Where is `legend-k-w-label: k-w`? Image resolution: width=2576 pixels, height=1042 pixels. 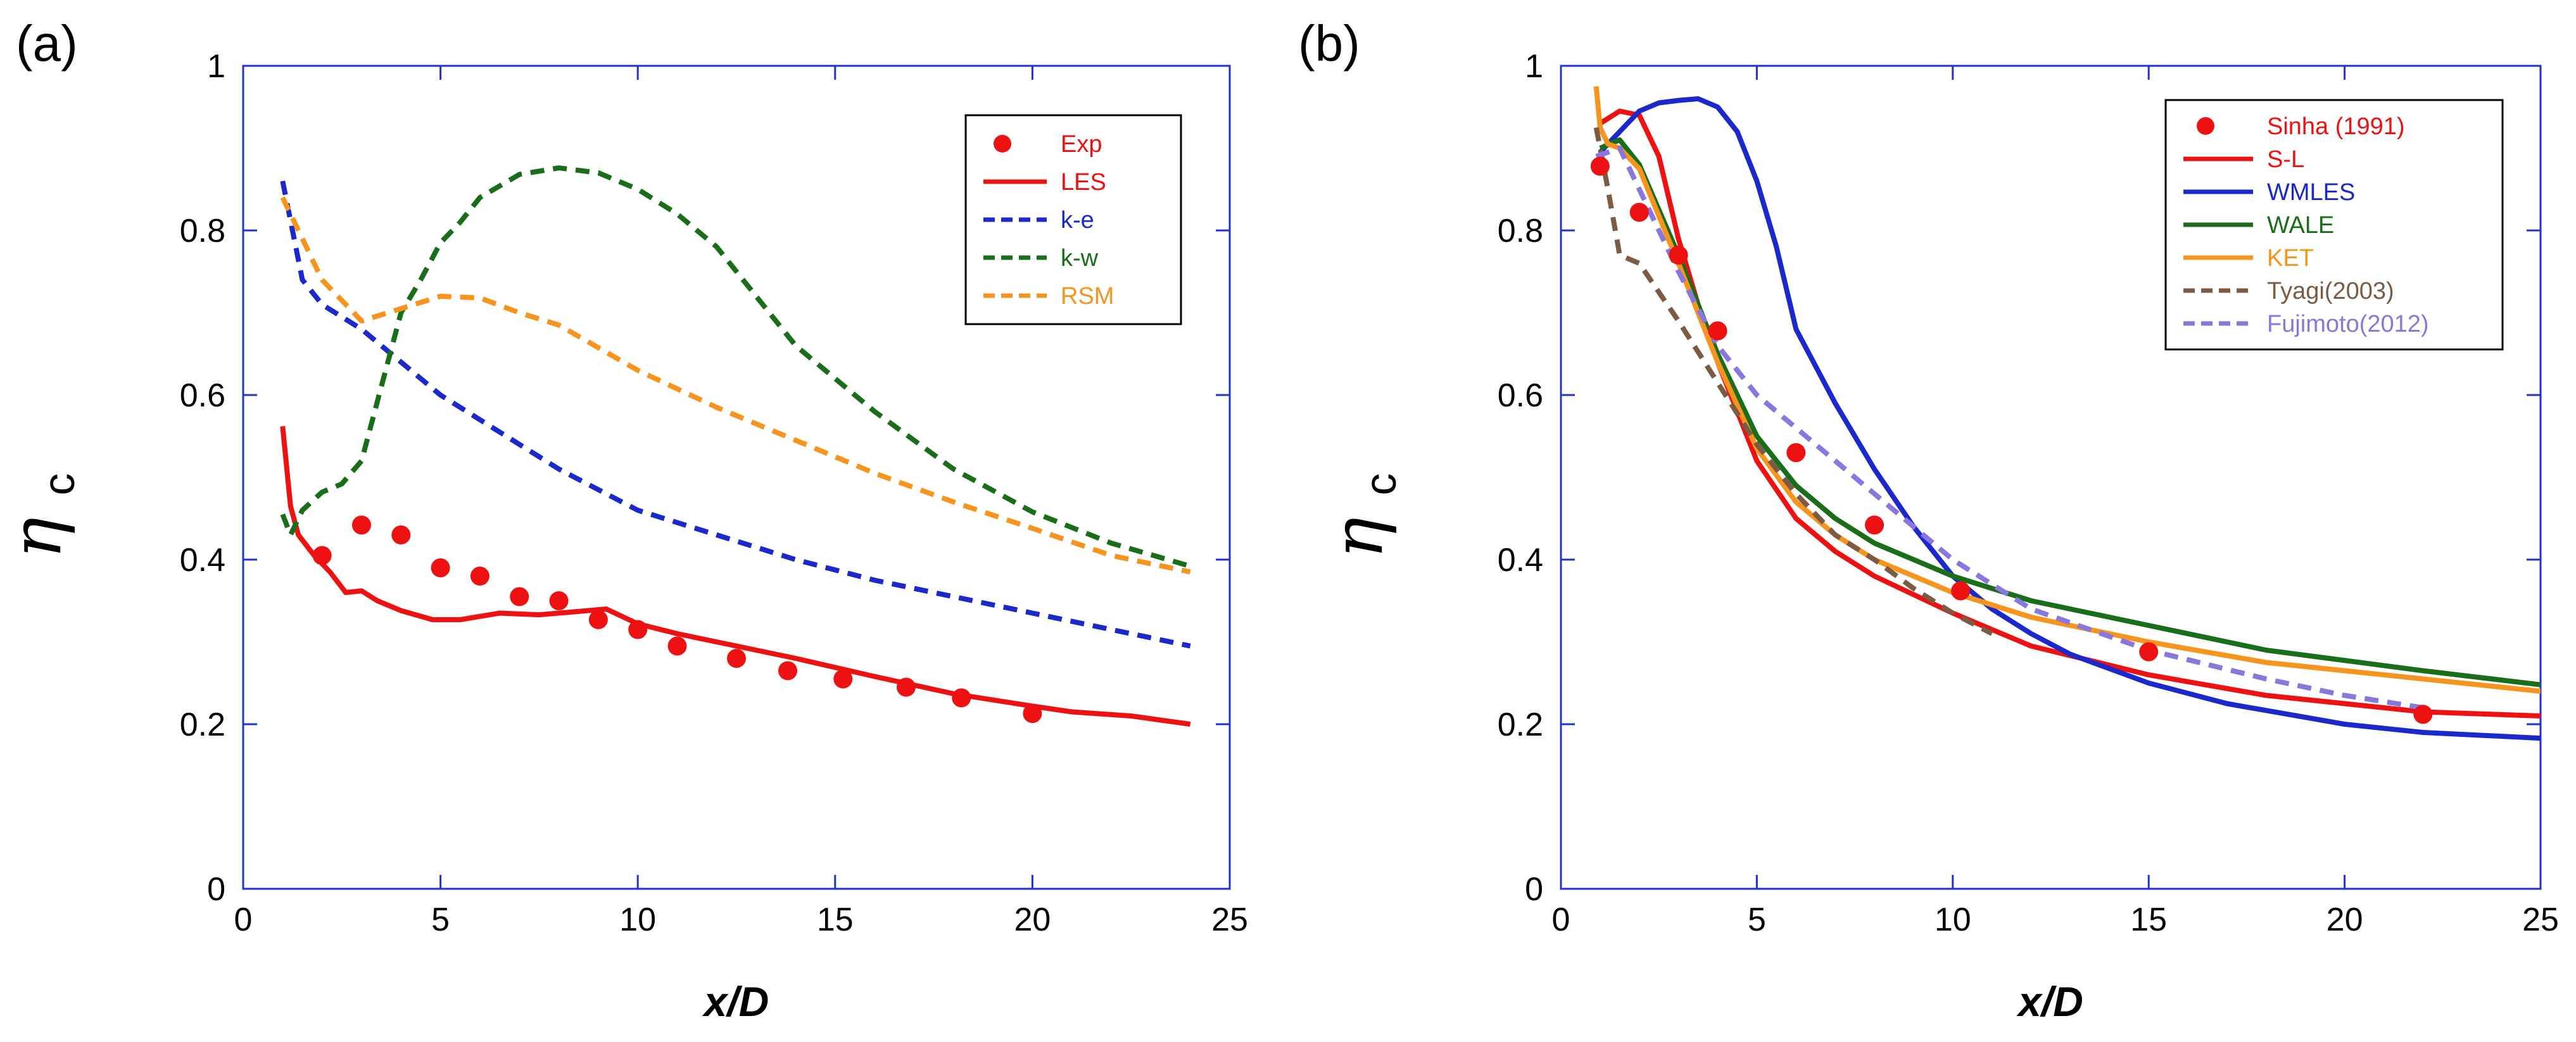
legend-k-w-label: k-w is located at coordinates (1080, 258).